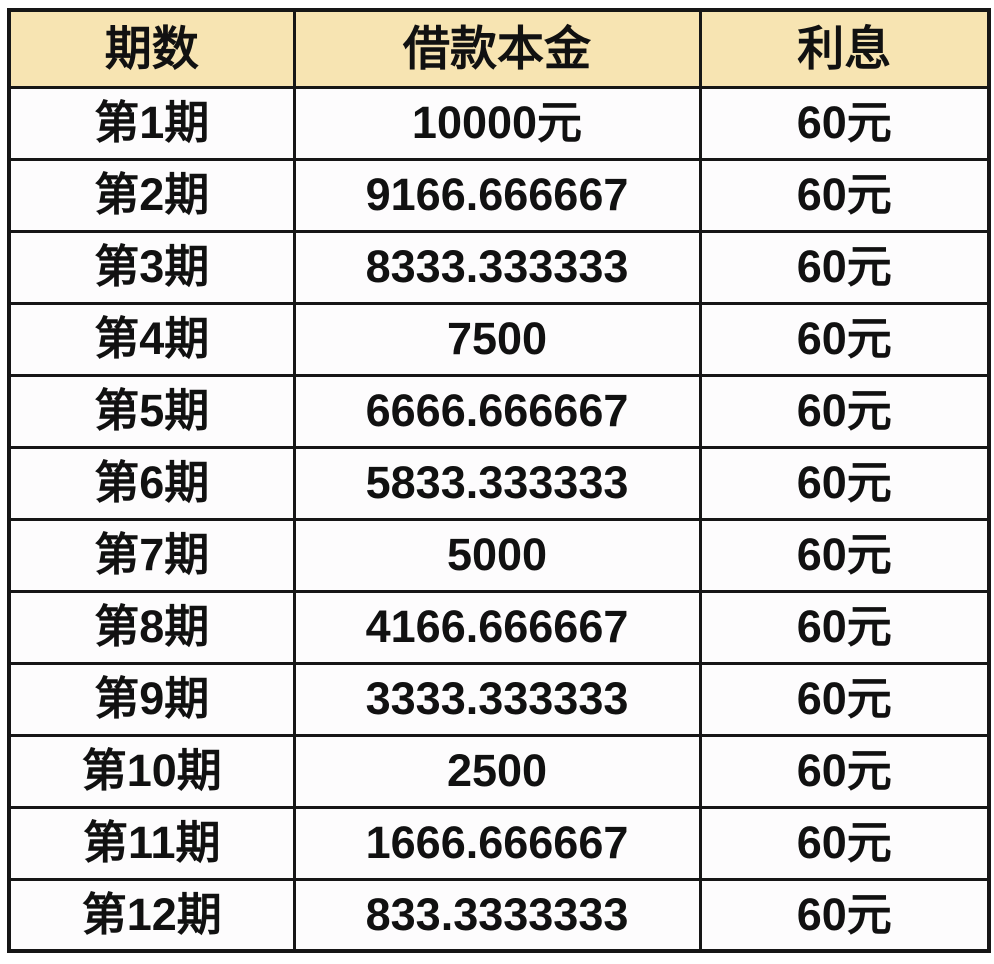 The height and width of the screenshot is (964, 994). I want to click on table-row: 第10期 2500 60元, so click(499, 771).